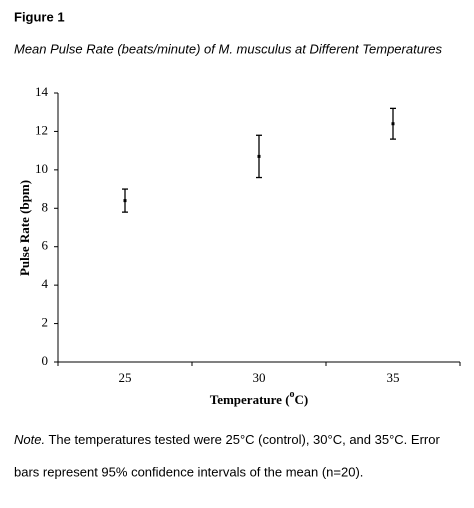 This screenshot has height=508, width=474. What do you see at coordinates (302, 399) in the screenshot?
I see `x-label-part: C)` at bounding box center [302, 399].